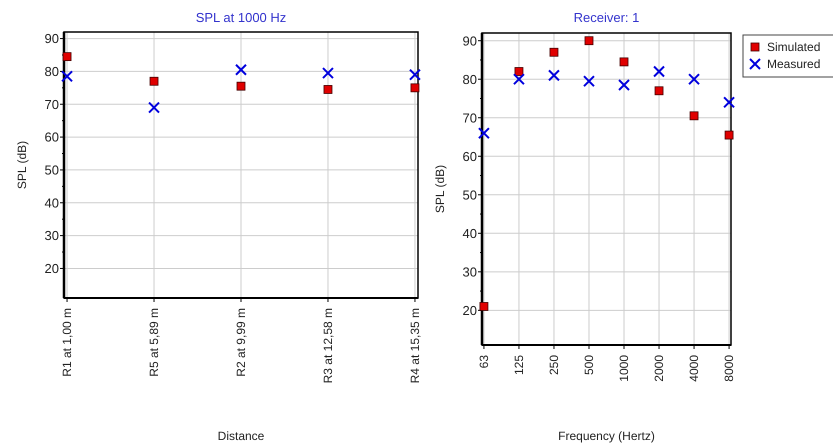  Describe the element at coordinates (606, 436) in the screenshot. I see `x-axis-title: Frequency (Hertz)` at that location.